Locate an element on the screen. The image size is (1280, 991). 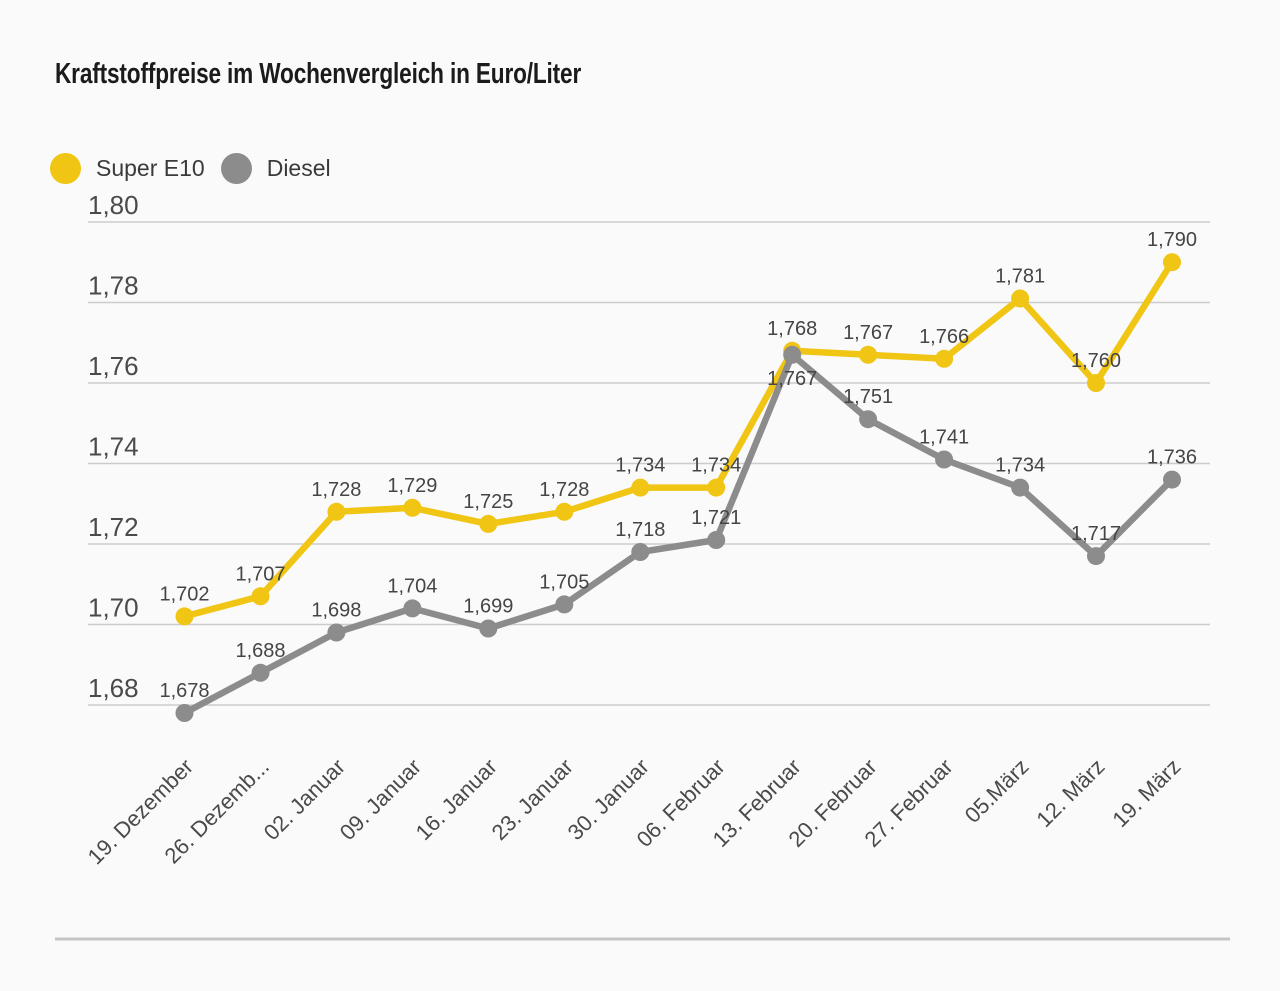
data-point-label: 1,741 is located at coordinates (944, 438).